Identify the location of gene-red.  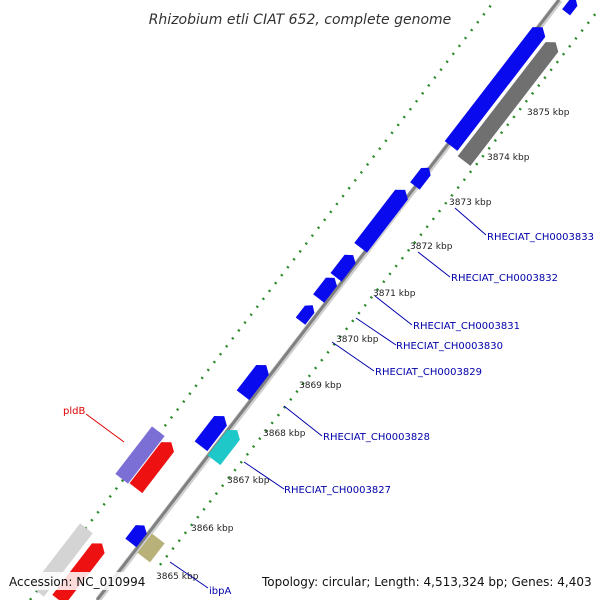
(153, 465).